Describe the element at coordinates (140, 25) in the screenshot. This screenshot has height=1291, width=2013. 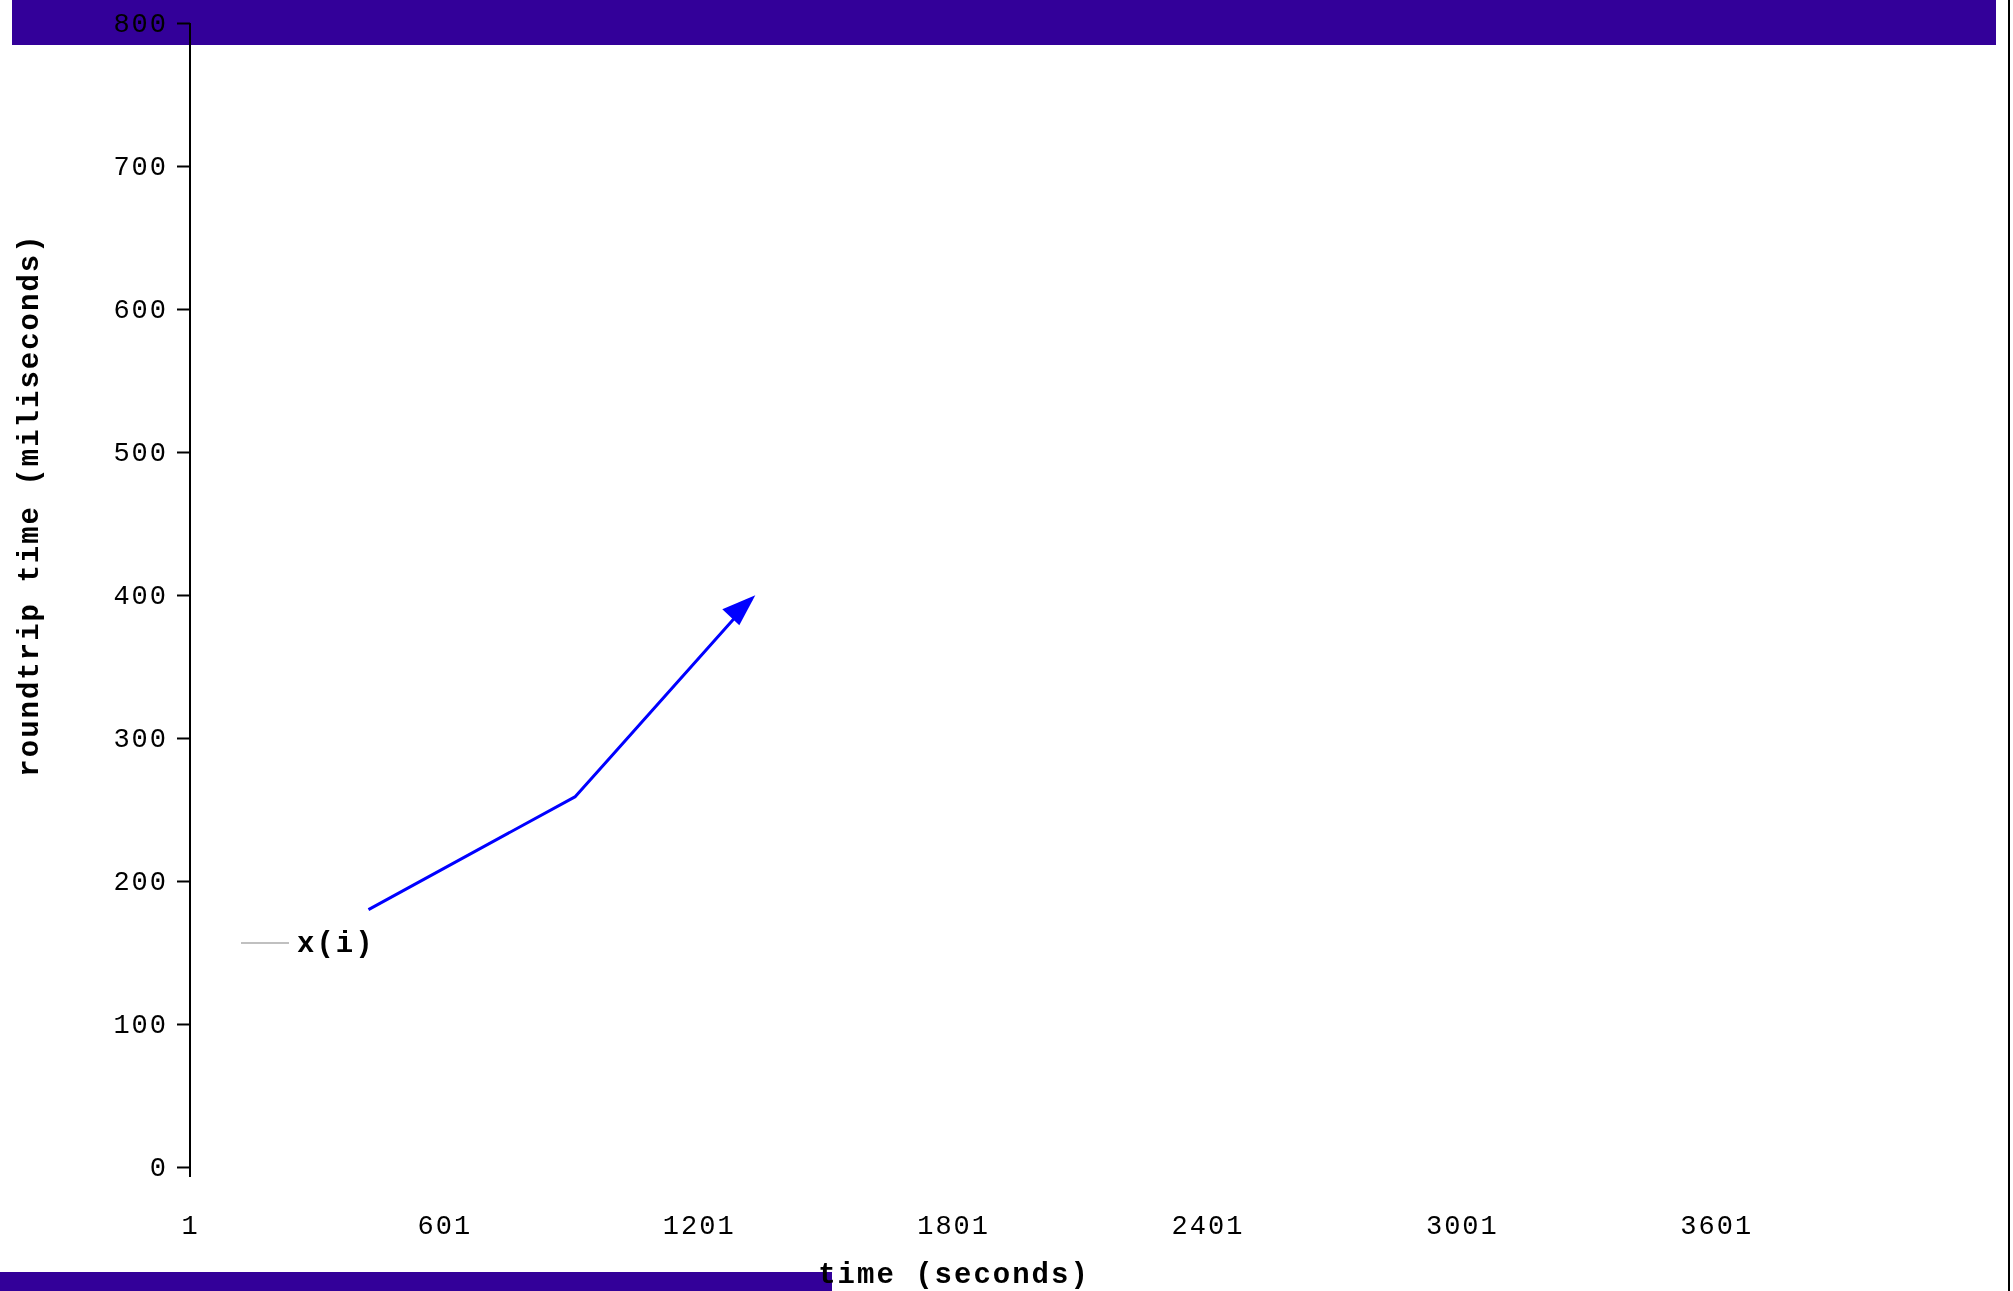
I see `y-tick-label: 800` at that location.